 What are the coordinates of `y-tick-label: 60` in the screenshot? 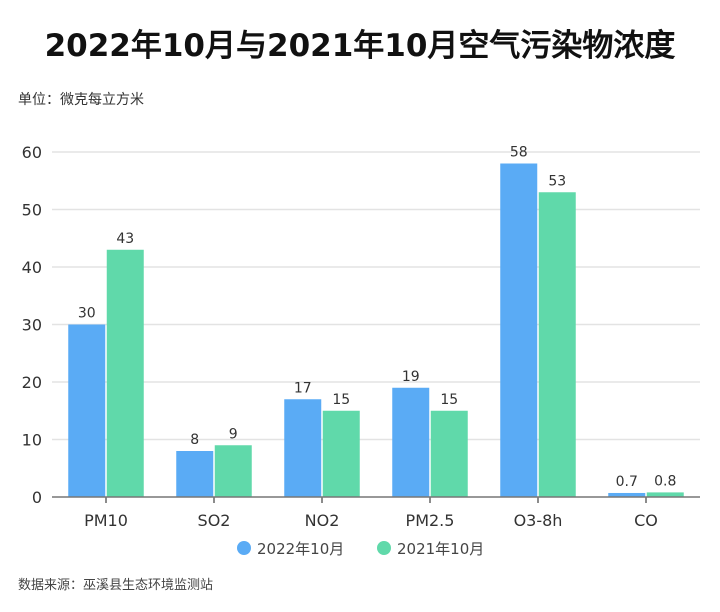 It's located at (32, 152).